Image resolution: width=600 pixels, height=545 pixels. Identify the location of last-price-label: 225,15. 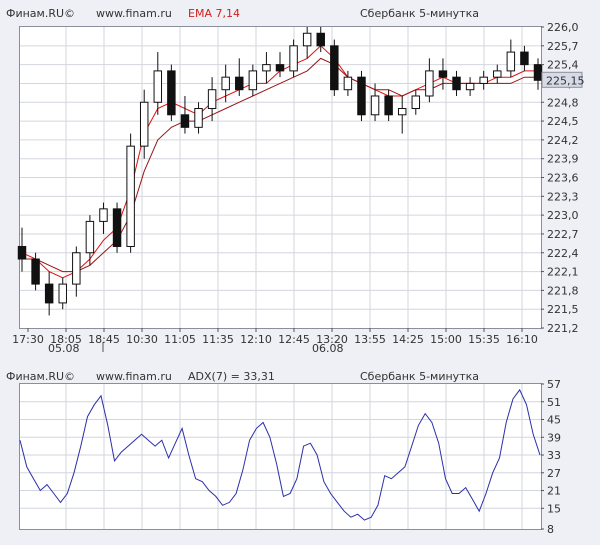
(565, 80).